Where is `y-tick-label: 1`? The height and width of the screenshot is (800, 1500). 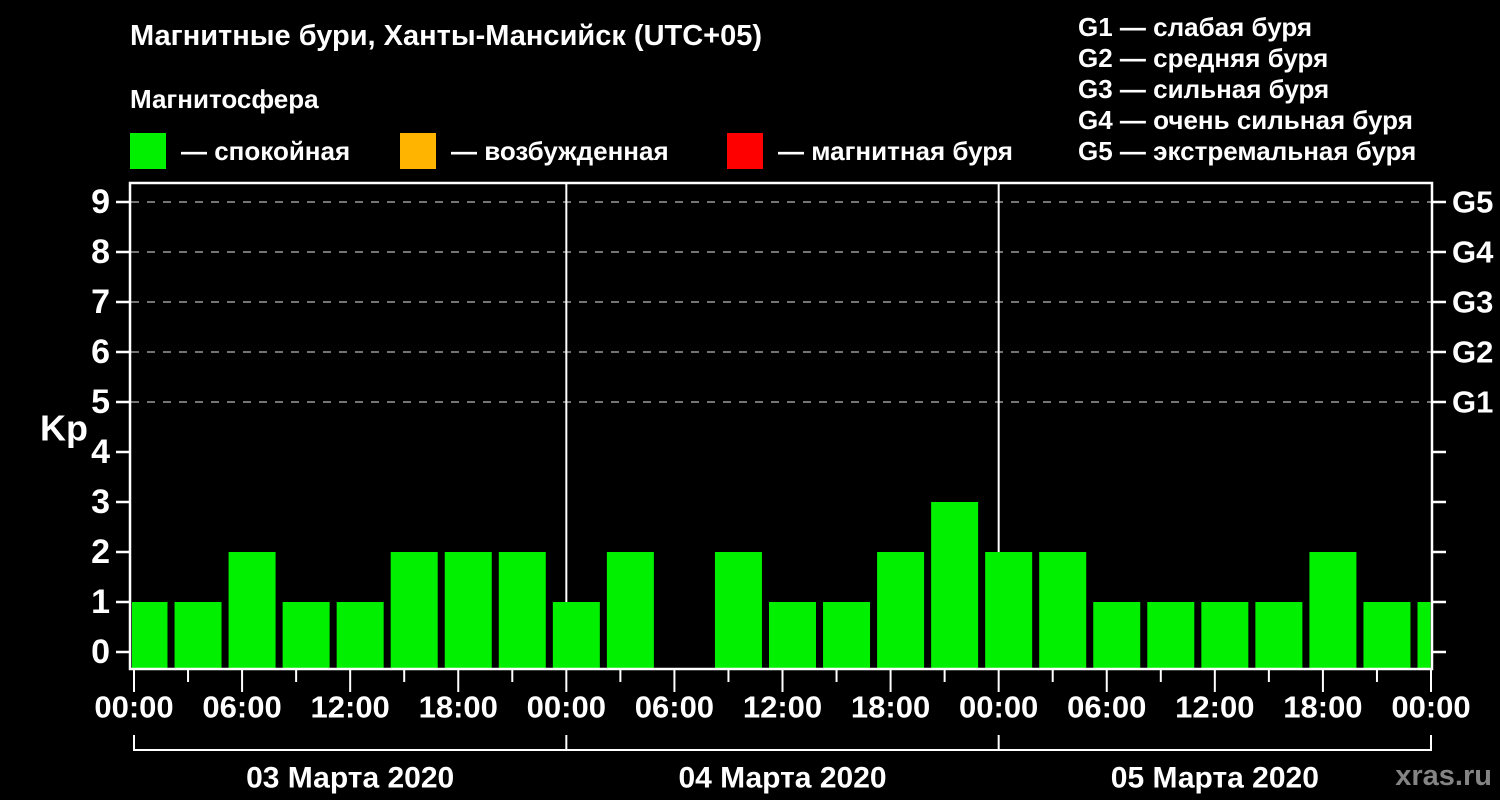 y-tick-label: 1 is located at coordinates (100, 602).